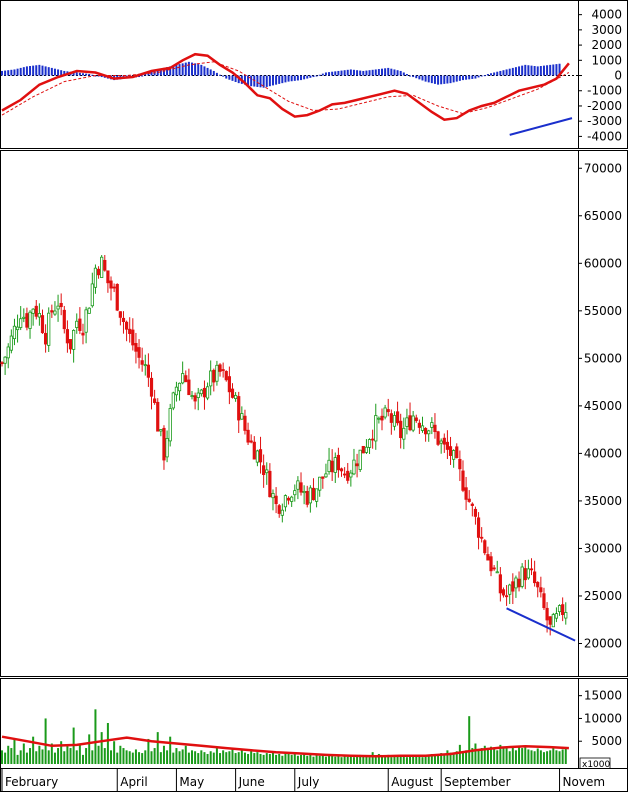 This screenshot has height=792, width=628. Describe the element at coordinates (603, 453) in the screenshot. I see `price-tick-label: 40000` at that location.